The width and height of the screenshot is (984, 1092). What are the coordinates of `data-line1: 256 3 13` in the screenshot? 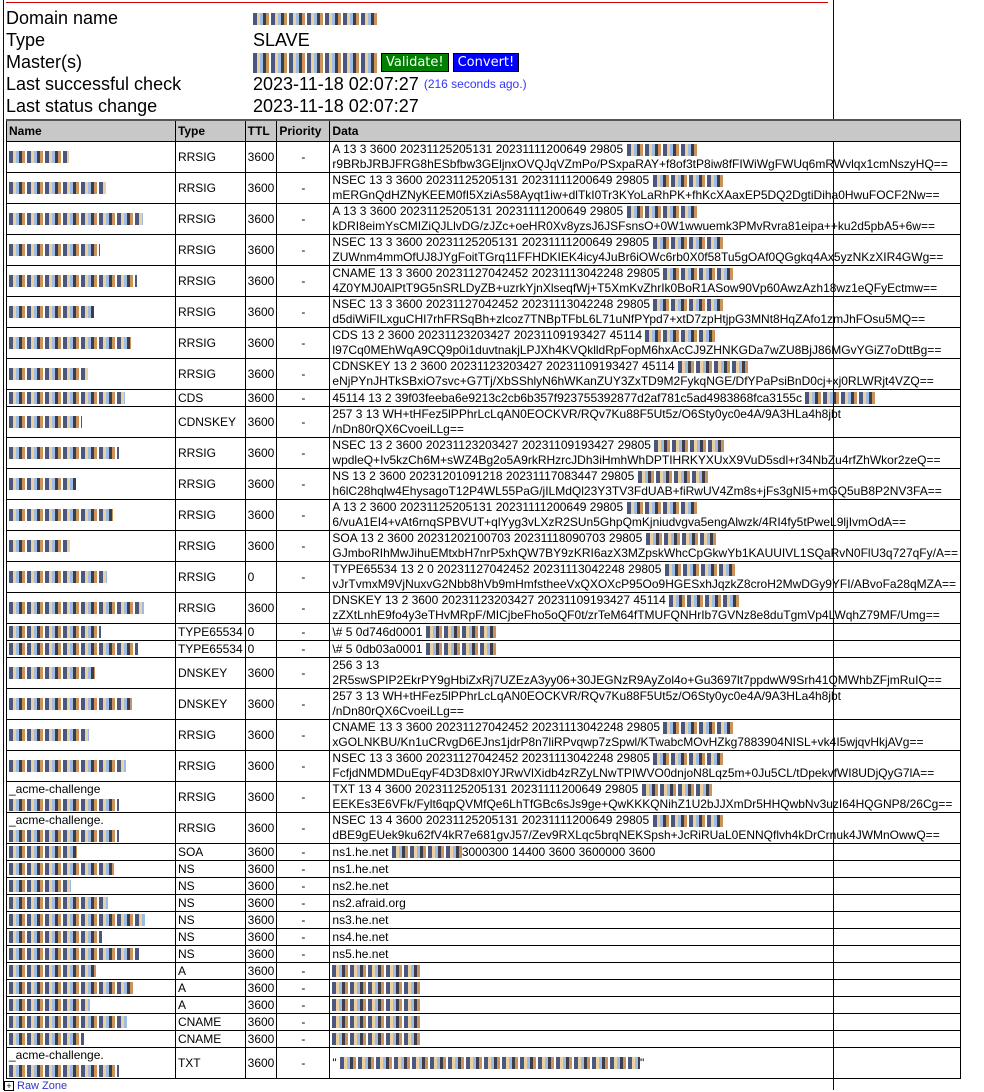 It's located at (356, 665).